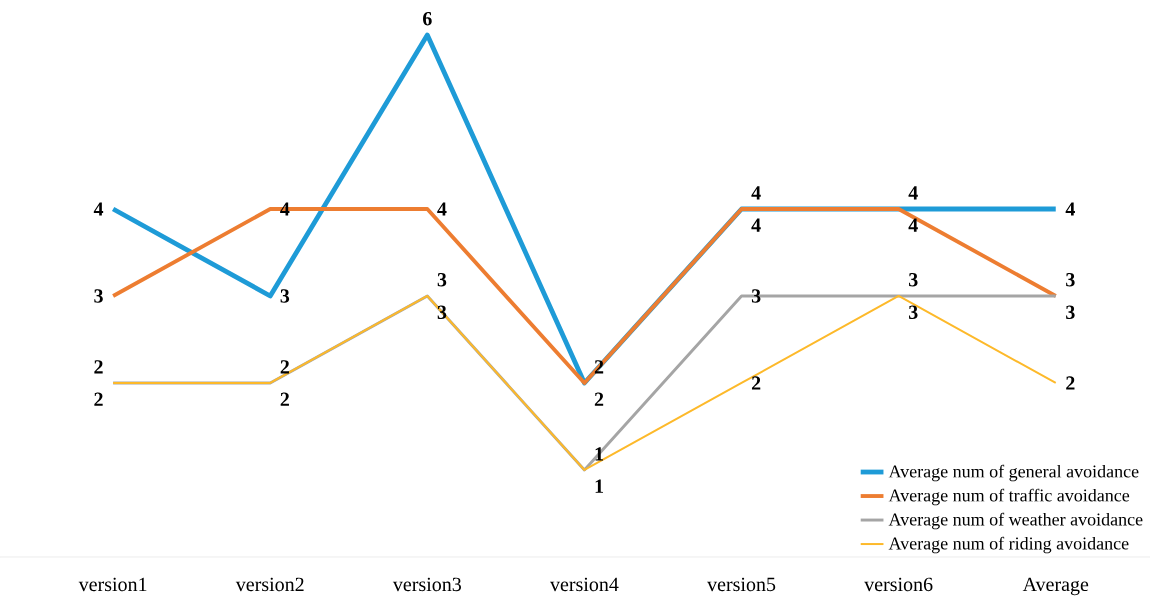  I want to click on x-tick-label: version1, so click(112, 584).